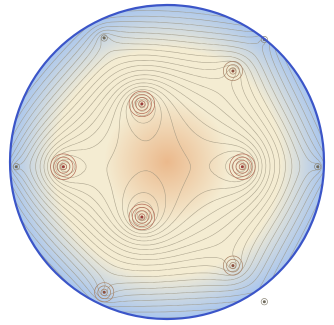 The width and height of the screenshot is (334, 325). I want to click on saddle-top-right-point, so click(232, 70).